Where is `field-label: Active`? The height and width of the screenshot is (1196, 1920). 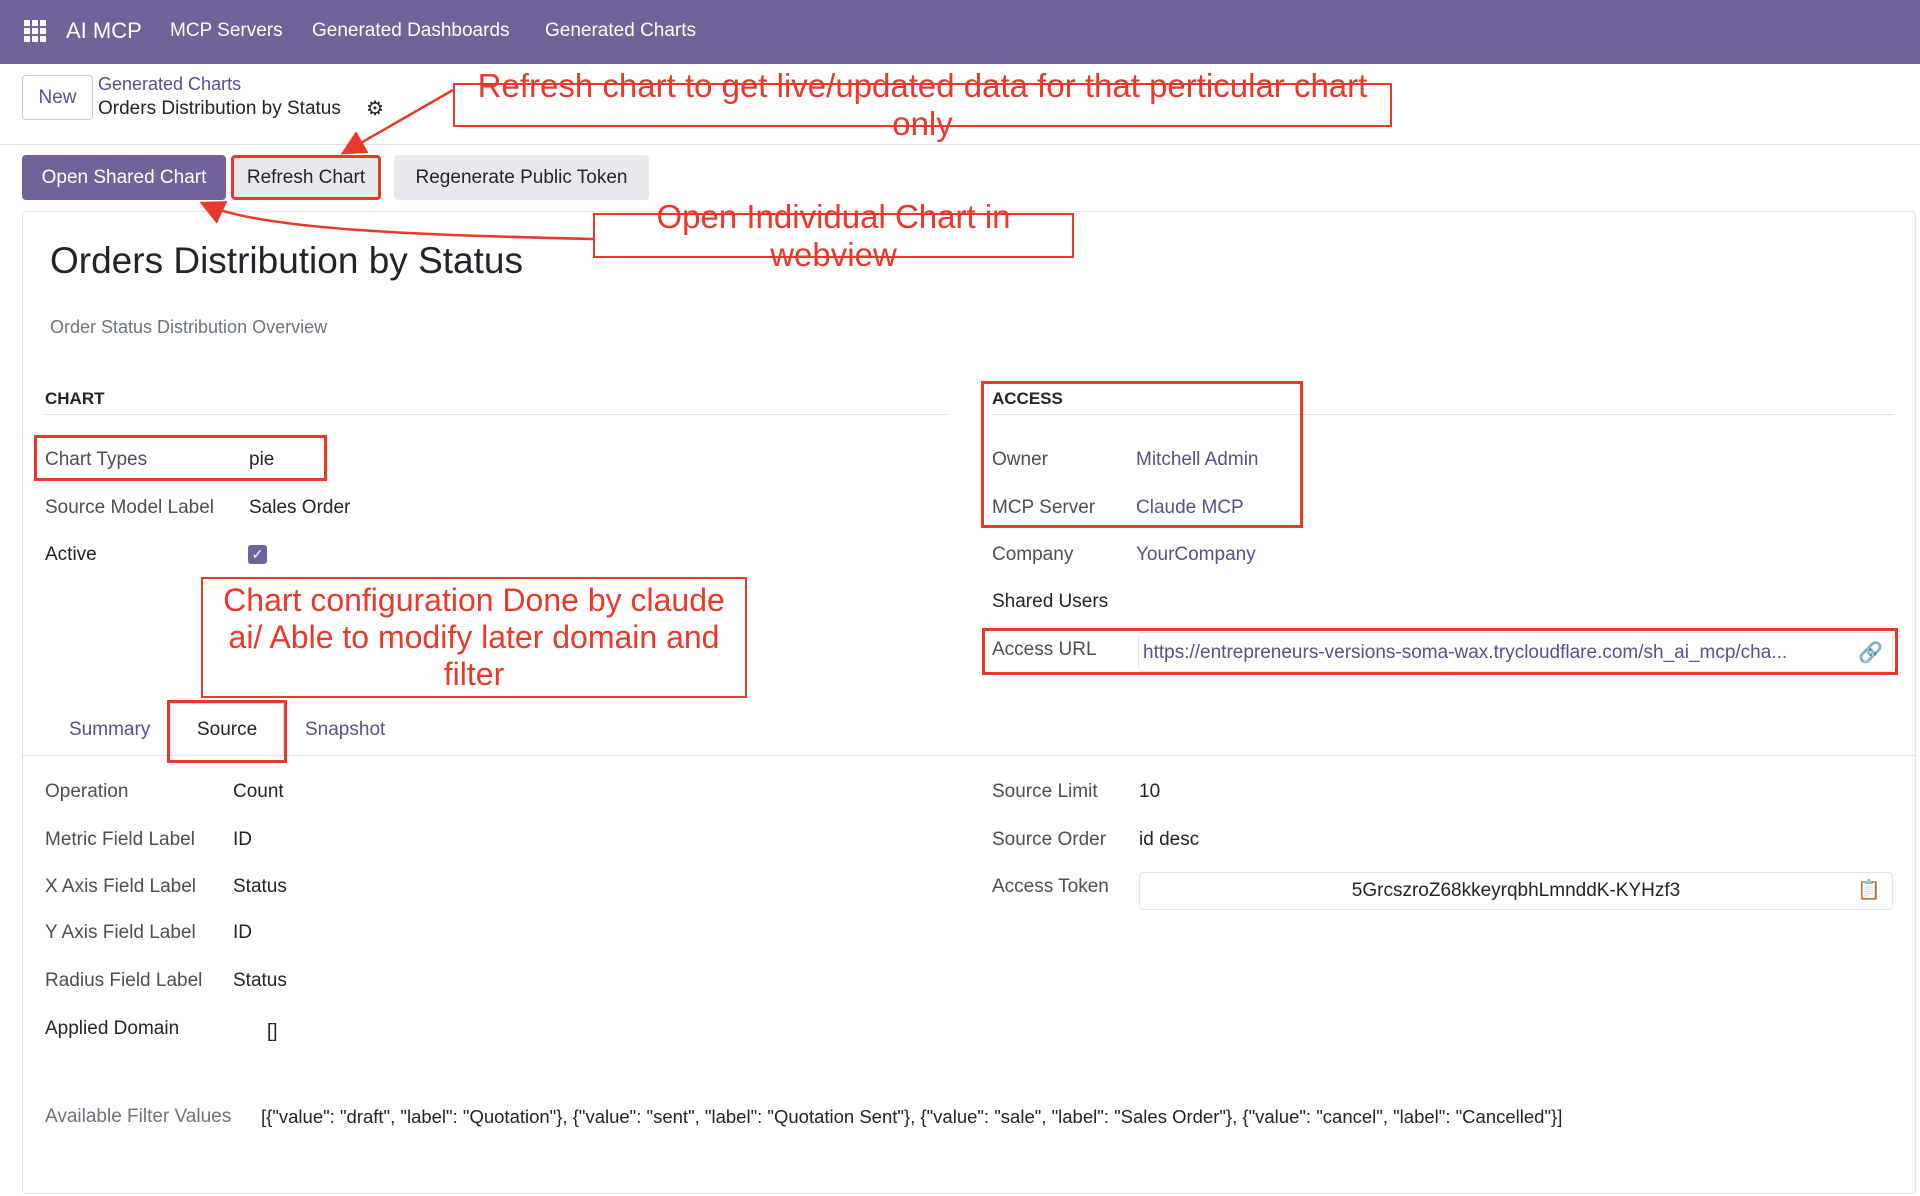
field-label: Active is located at coordinates (71, 554).